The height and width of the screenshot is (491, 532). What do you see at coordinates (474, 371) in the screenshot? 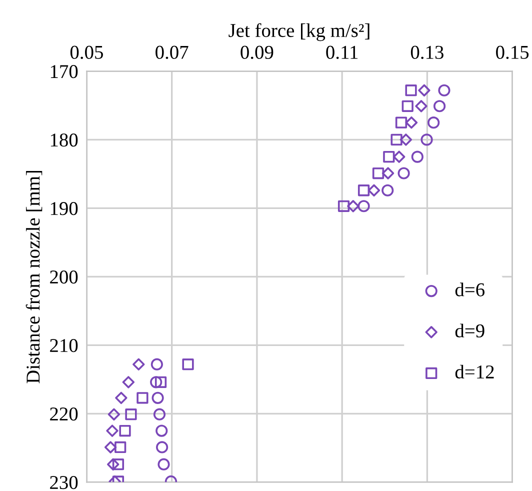
I see `legend-label: d=12` at bounding box center [474, 371].